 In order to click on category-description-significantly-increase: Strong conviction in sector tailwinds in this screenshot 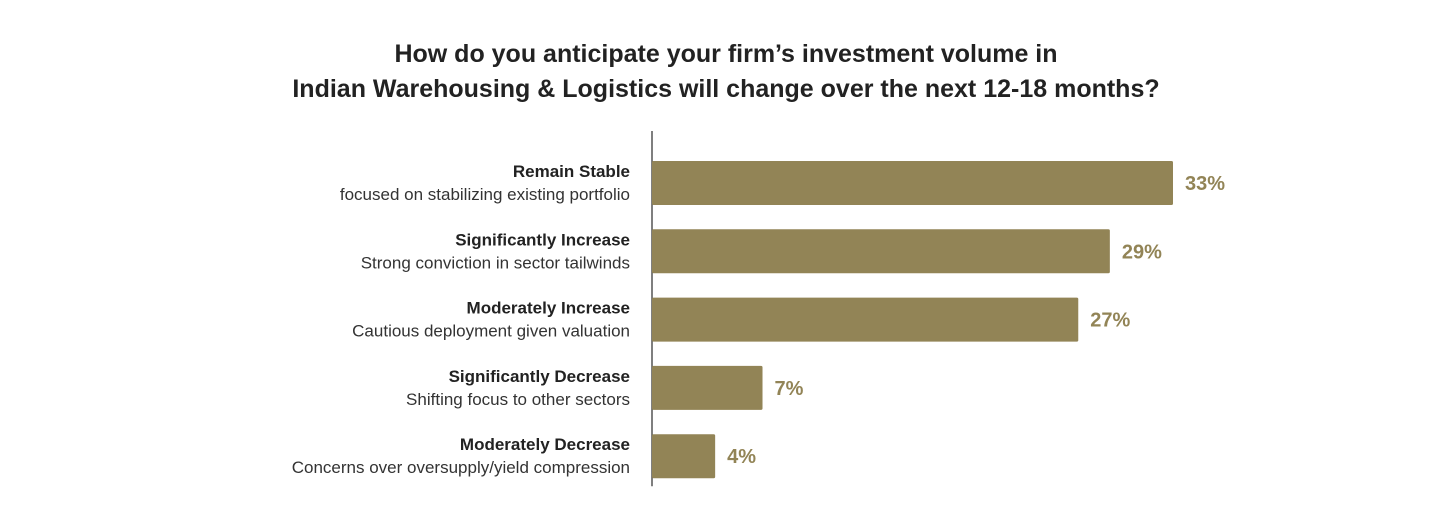, I will do `click(495, 262)`.